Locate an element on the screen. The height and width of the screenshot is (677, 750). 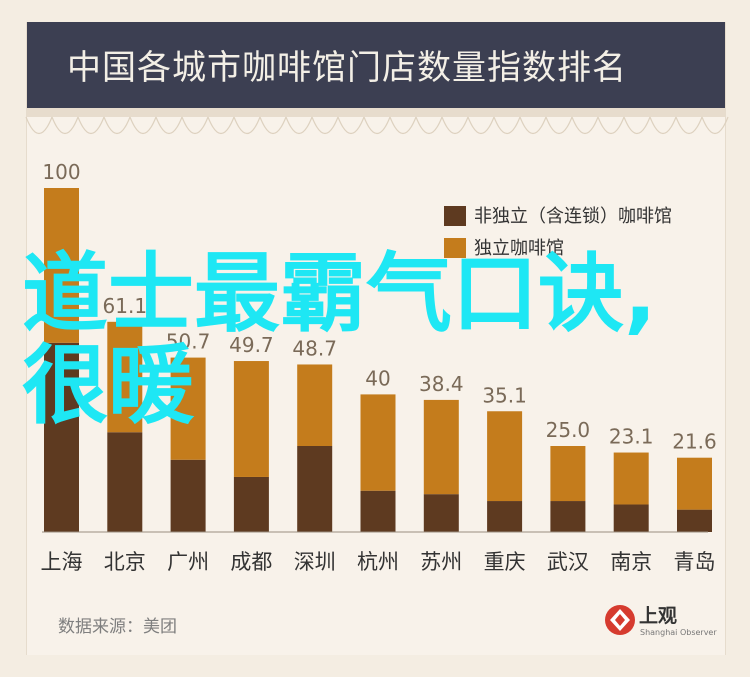
bar-total-label: 38.4 is located at coordinates (441, 384).